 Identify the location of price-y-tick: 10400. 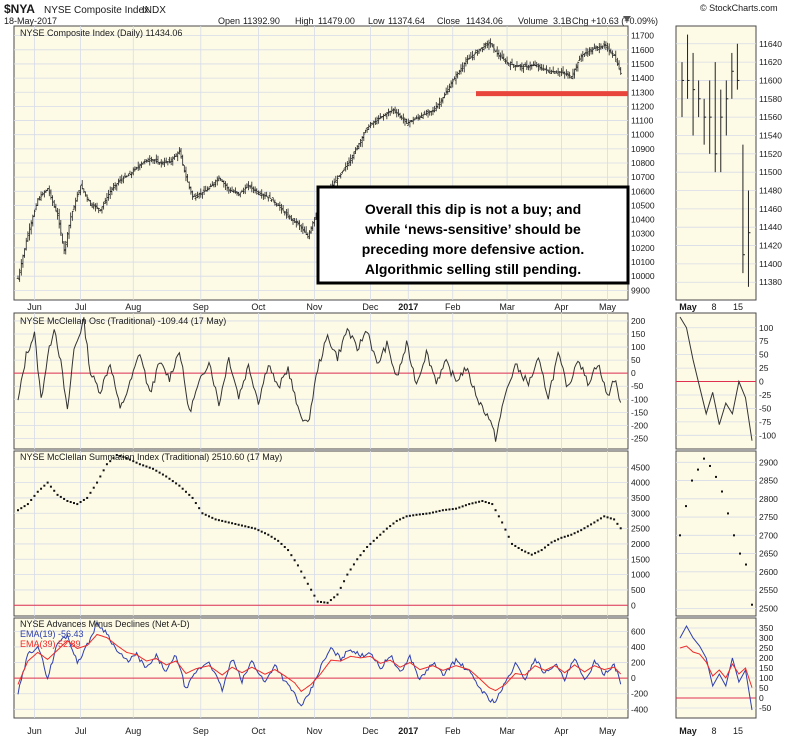
(643, 220).